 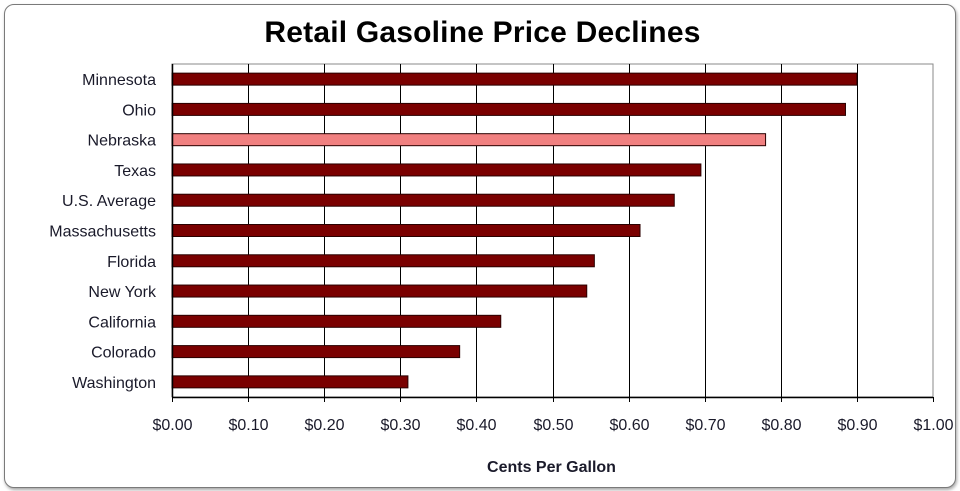 What do you see at coordinates (336, 321) in the screenshot?
I see `bar-california` at bounding box center [336, 321].